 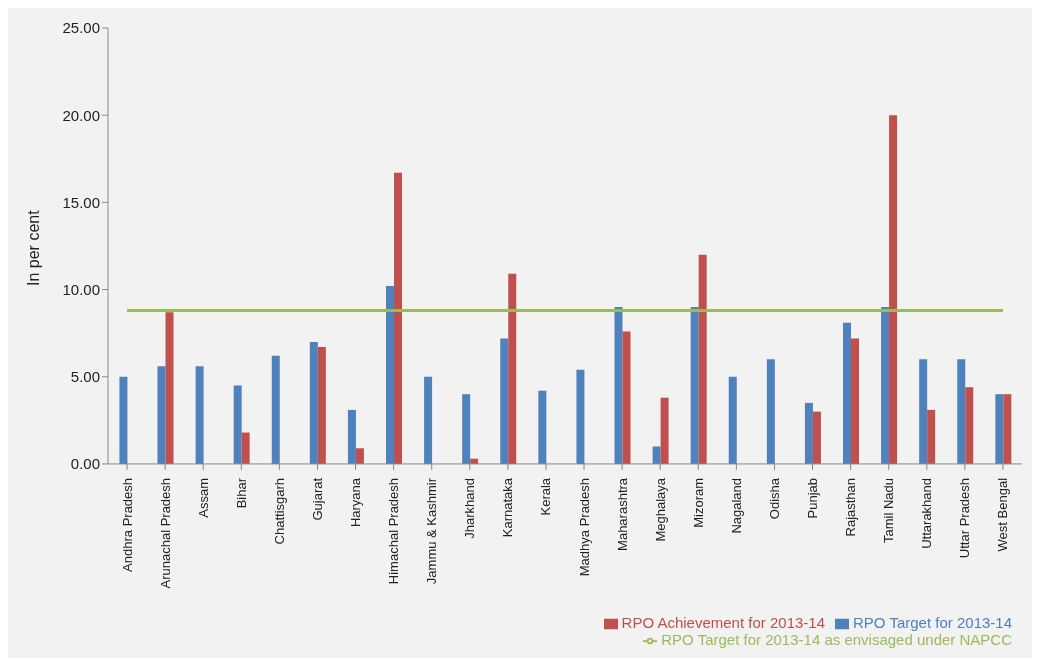 I want to click on x-tick-label: Tamil Nadu, so click(x=889, y=510).